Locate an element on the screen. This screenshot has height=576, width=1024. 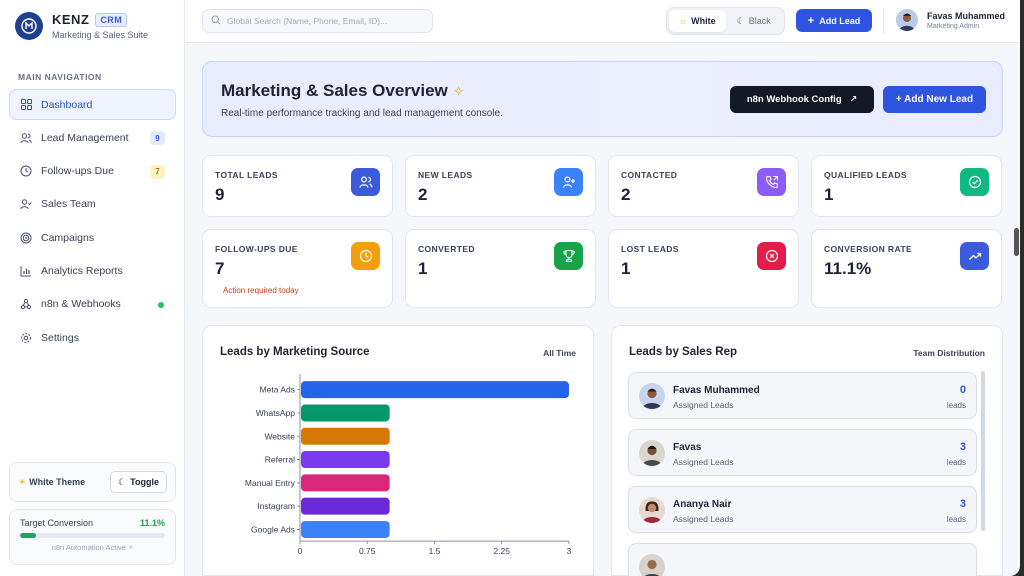
rep-name: Favas Muhammed is located at coordinates (716, 390).